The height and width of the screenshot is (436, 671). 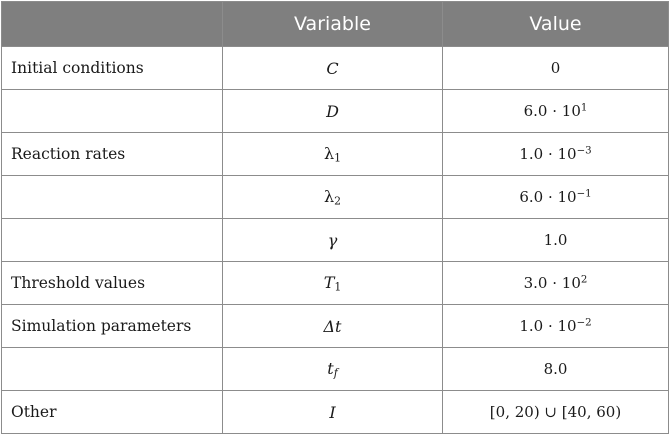 What do you see at coordinates (112, 24) in the screenshot?
I see `header-empty` at bounding box center [112, 24].